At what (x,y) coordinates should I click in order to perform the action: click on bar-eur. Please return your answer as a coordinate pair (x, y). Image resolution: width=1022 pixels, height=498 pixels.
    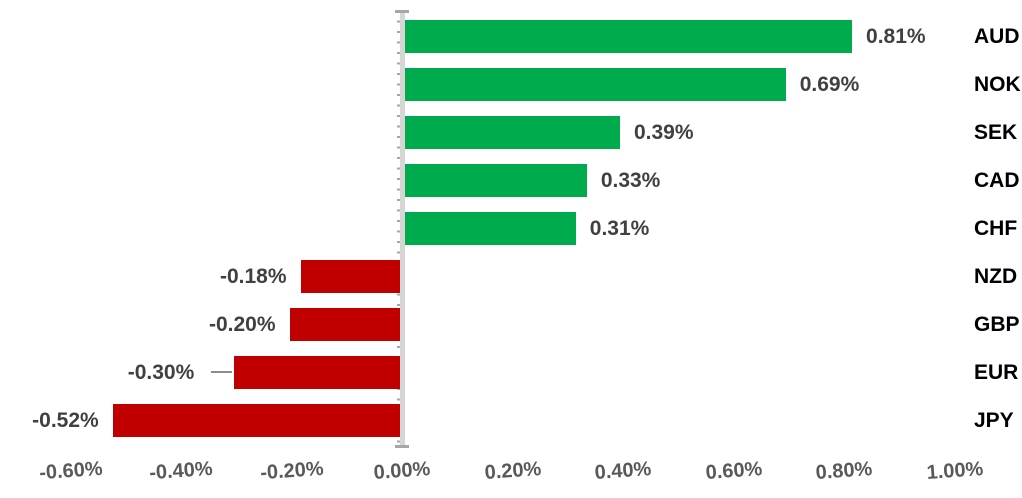
    Looking at the image, I should click on (317, 372).